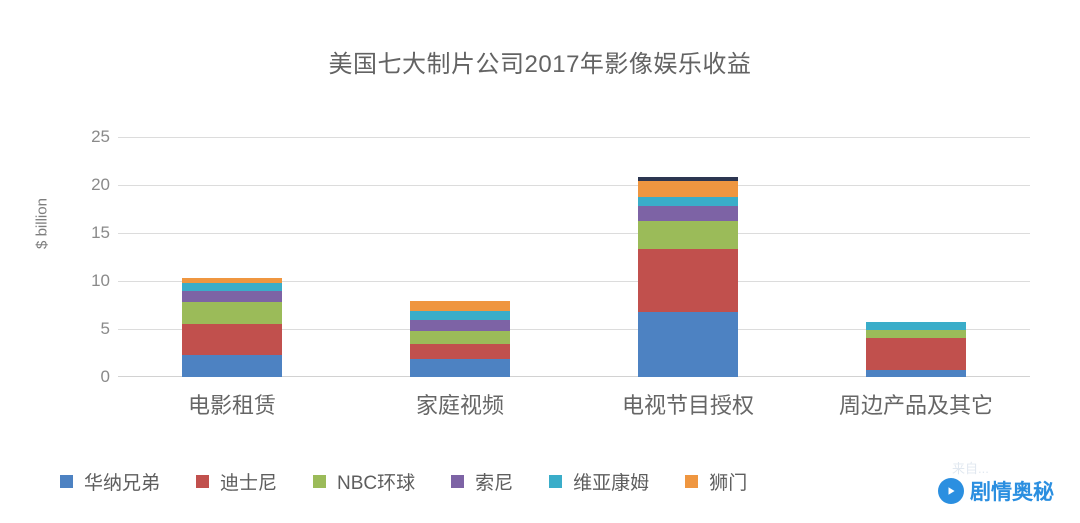 This screenshot has height=523, width=1080. Describe the element at coordinates (459, 405) in the screenshot. I see `x-axis-tick-label: 家庭视频` at that location.